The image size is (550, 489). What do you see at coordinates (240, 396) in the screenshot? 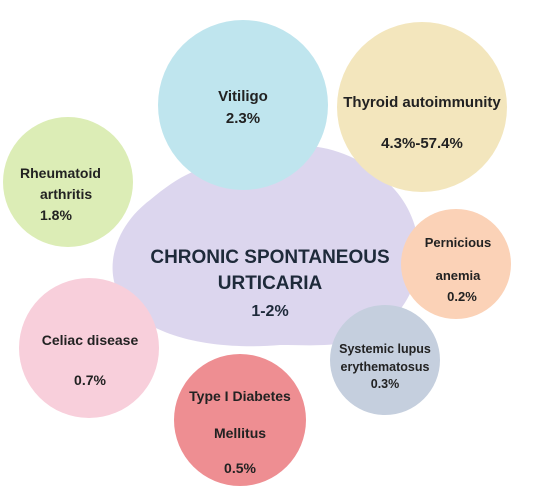
I see `diabetes-label-line1: Type I Diabetes` at bounding box center [240, 396].